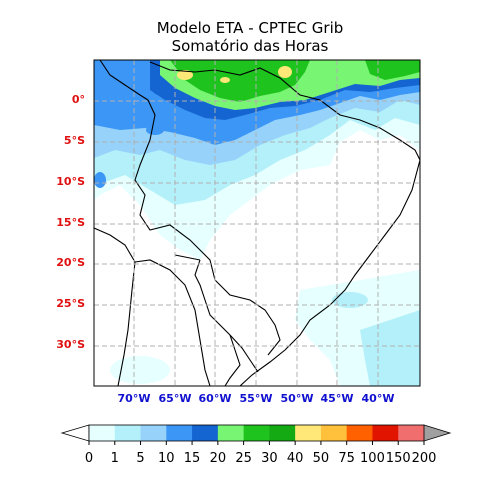 The width and height of the screenshot is (500, 500). What do you see at coordinates (437, 433) in the screenshot?
I see `colorbar-over-arrow` at bounding box center [437, 433].